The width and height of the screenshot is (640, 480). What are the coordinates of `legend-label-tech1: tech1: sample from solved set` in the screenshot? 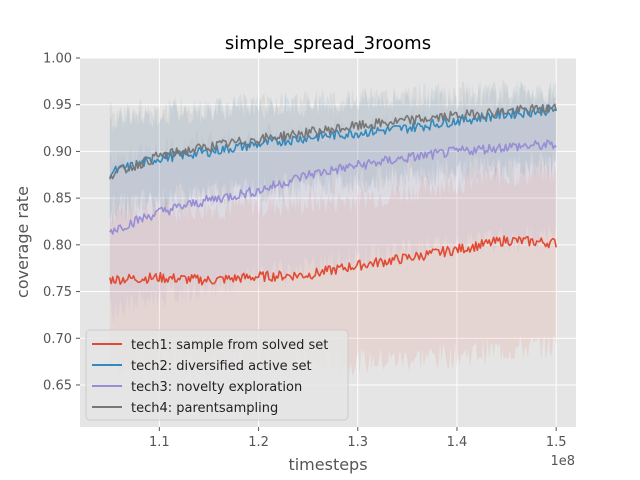 It's located at (229, 345).